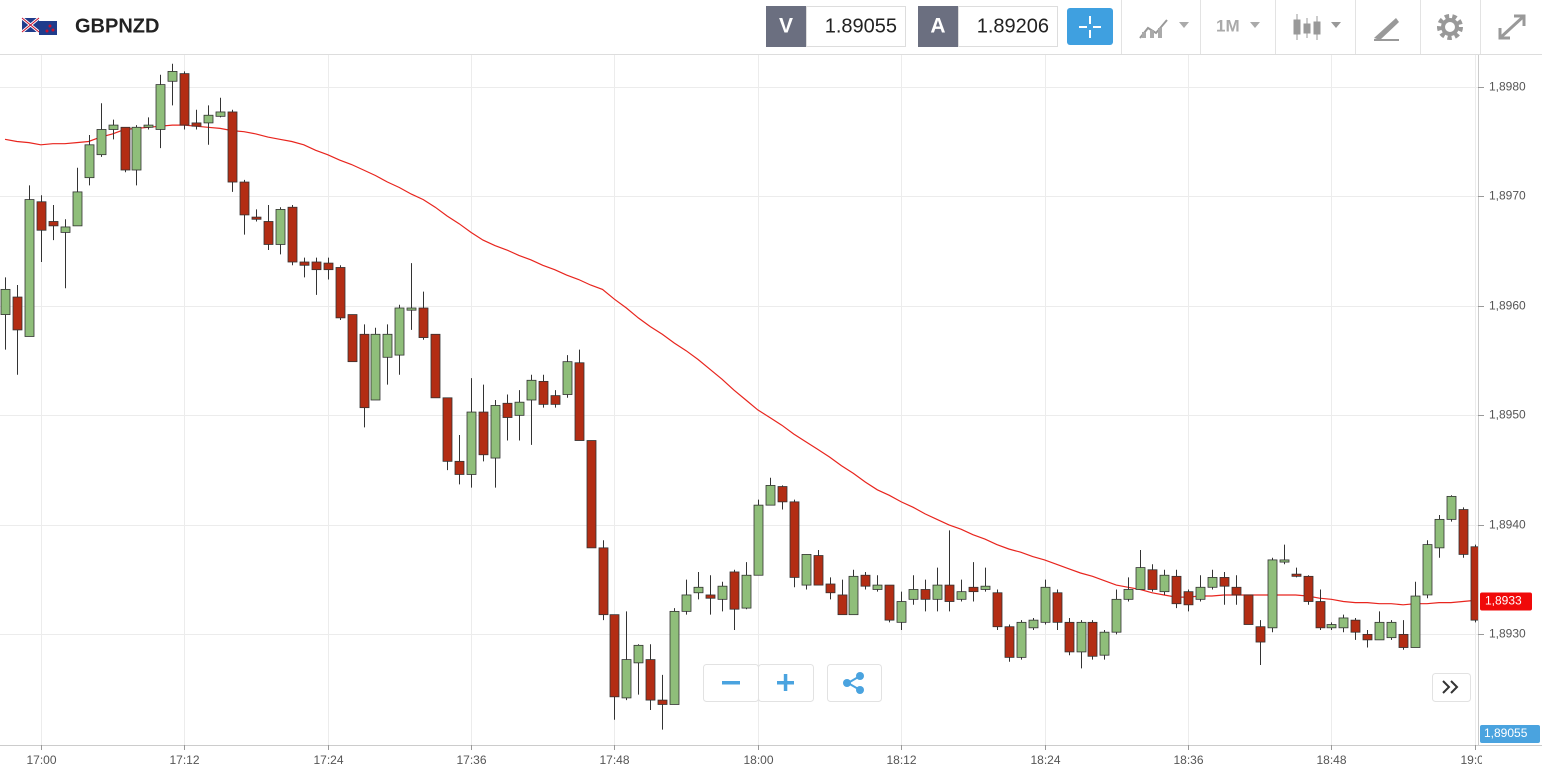 The image size is (1542, 781). I want to click on buy-button: A 1.89206, so click(988, 26).